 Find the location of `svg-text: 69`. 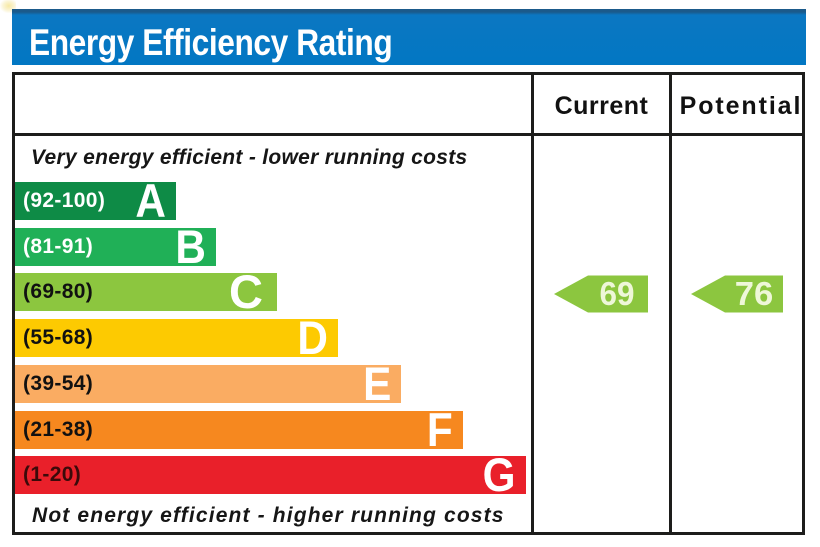

svg-text: 69 is located at coordinates (617, 294).